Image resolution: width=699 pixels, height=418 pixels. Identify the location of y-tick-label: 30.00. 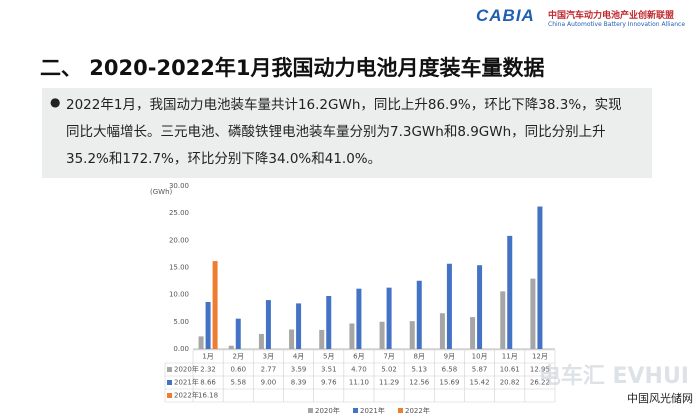
(179, 186).